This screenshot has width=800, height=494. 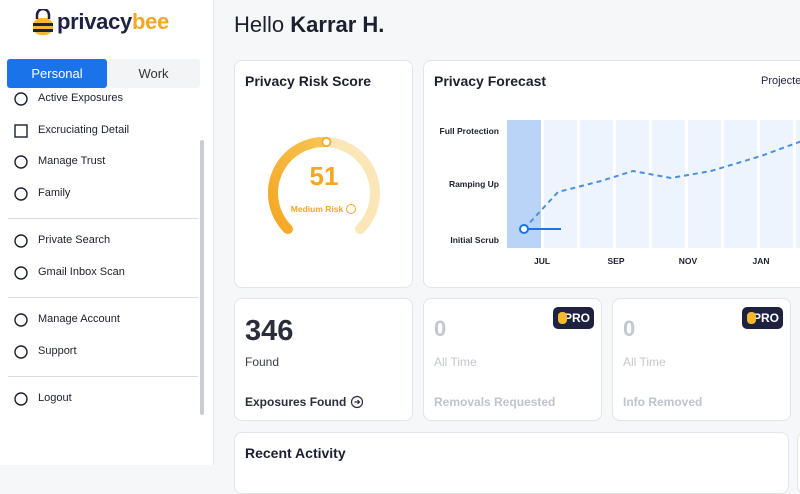 What do you see at coordinates (663, 402) in the screenshot?
I see `stat-title: Info Removed` at bounding box center [663, 402].